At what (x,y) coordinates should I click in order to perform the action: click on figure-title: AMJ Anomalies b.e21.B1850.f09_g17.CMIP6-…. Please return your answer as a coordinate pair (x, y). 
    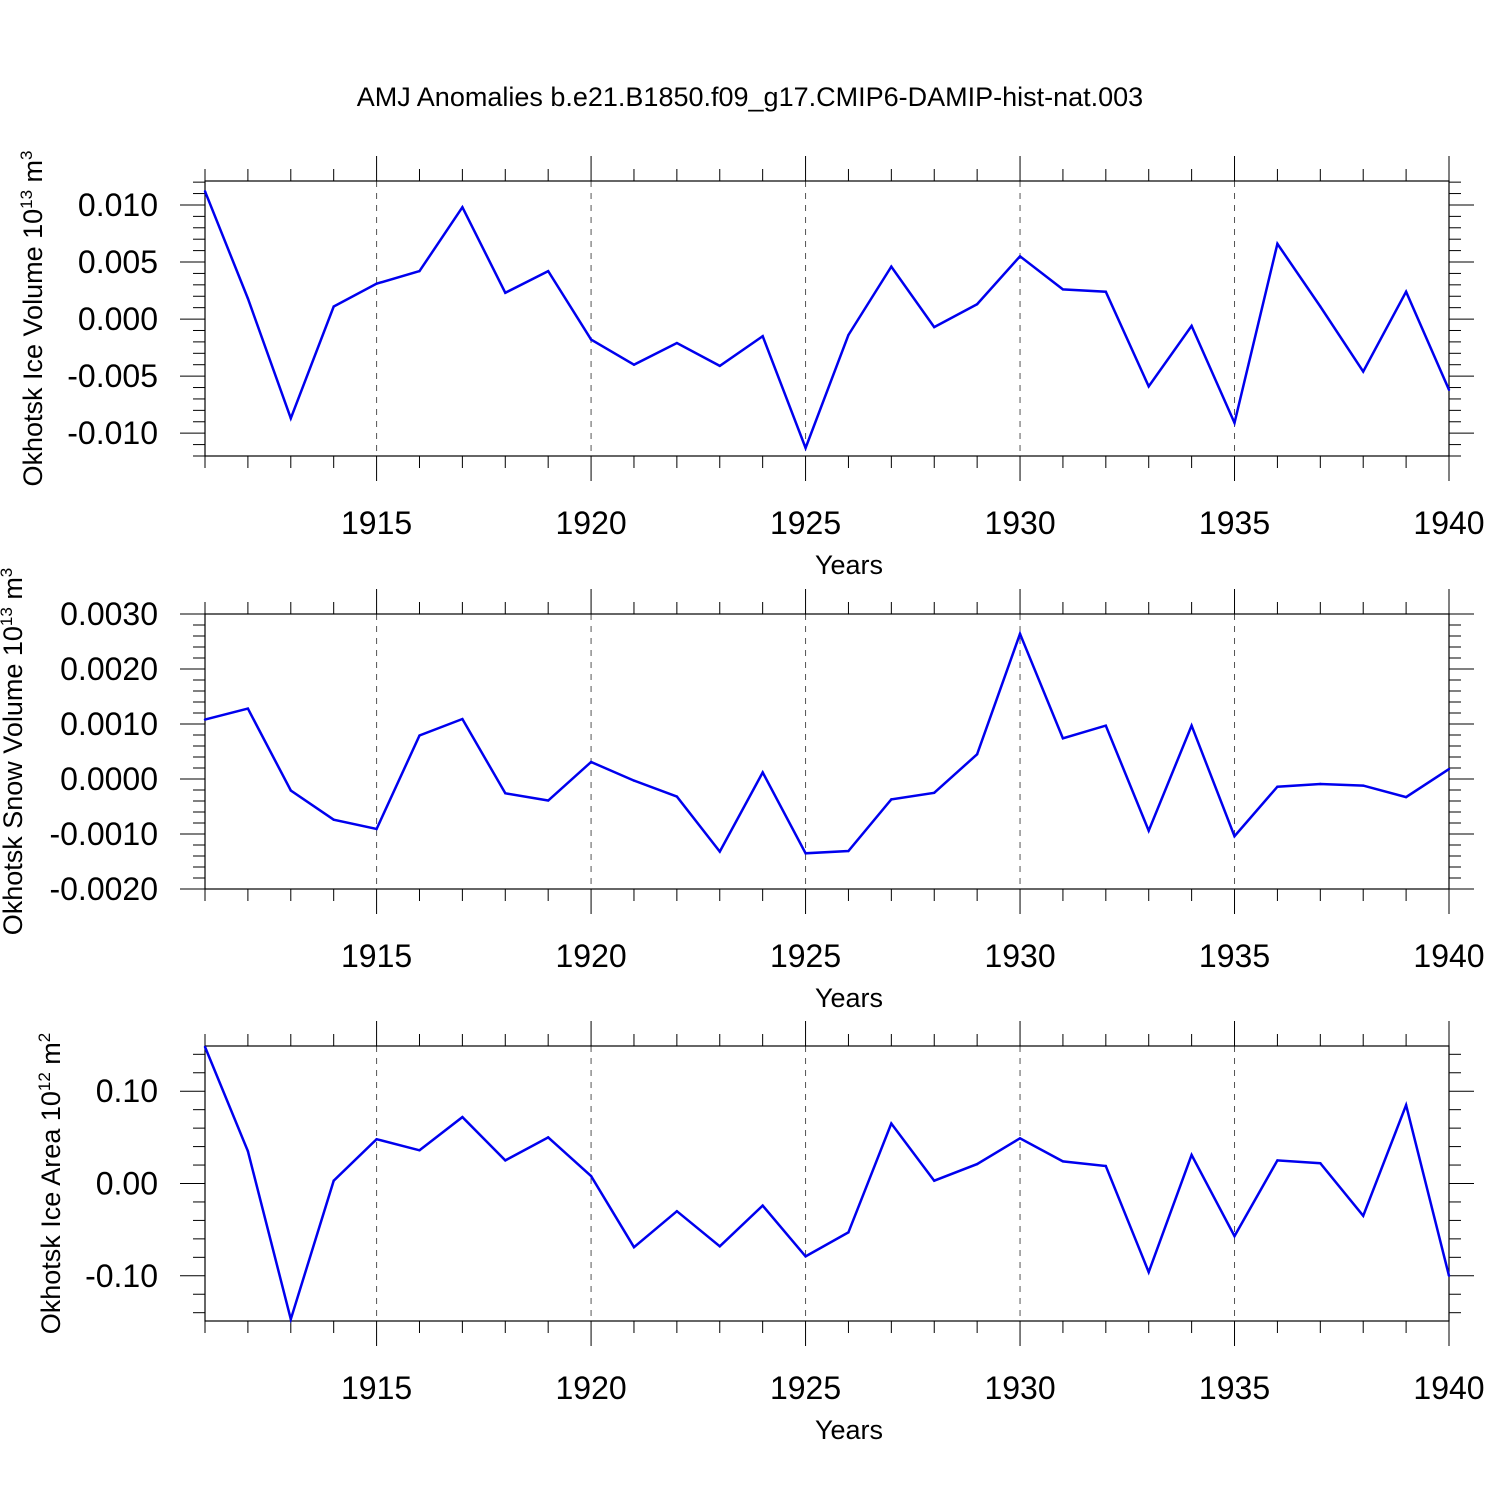
    Looking at the image, I should click on (750, 97).